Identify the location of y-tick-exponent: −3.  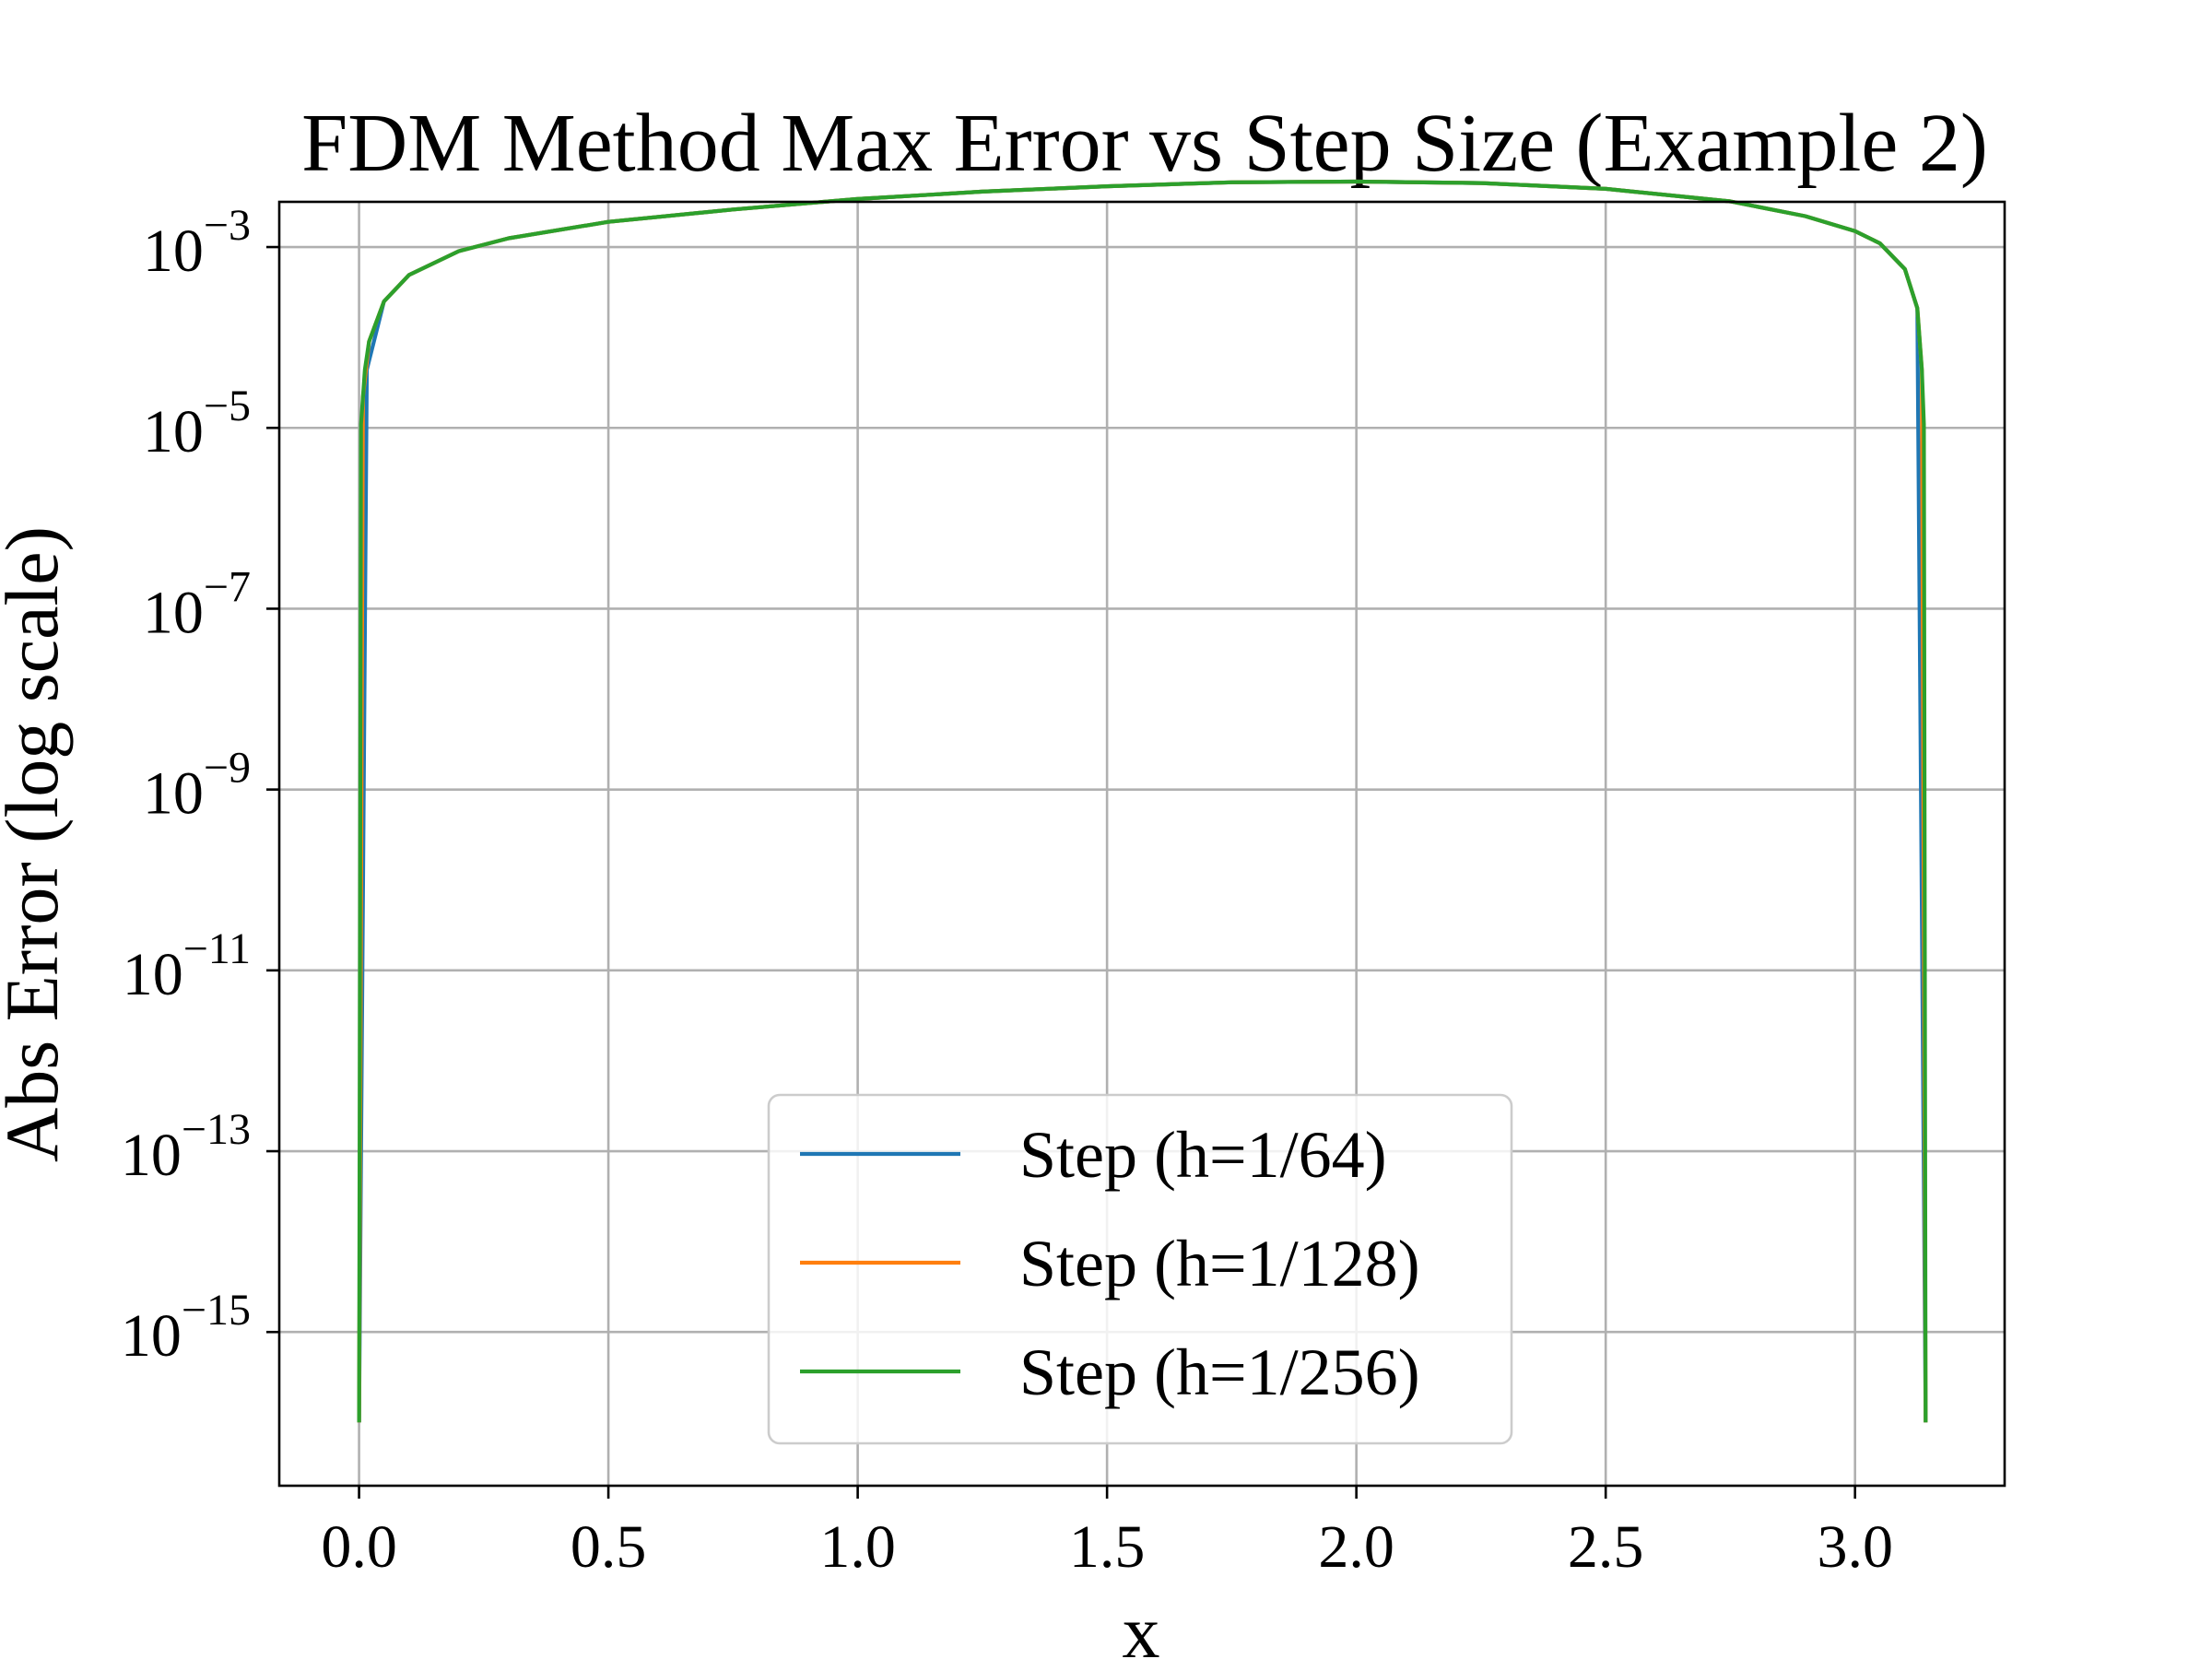
(227, 225).